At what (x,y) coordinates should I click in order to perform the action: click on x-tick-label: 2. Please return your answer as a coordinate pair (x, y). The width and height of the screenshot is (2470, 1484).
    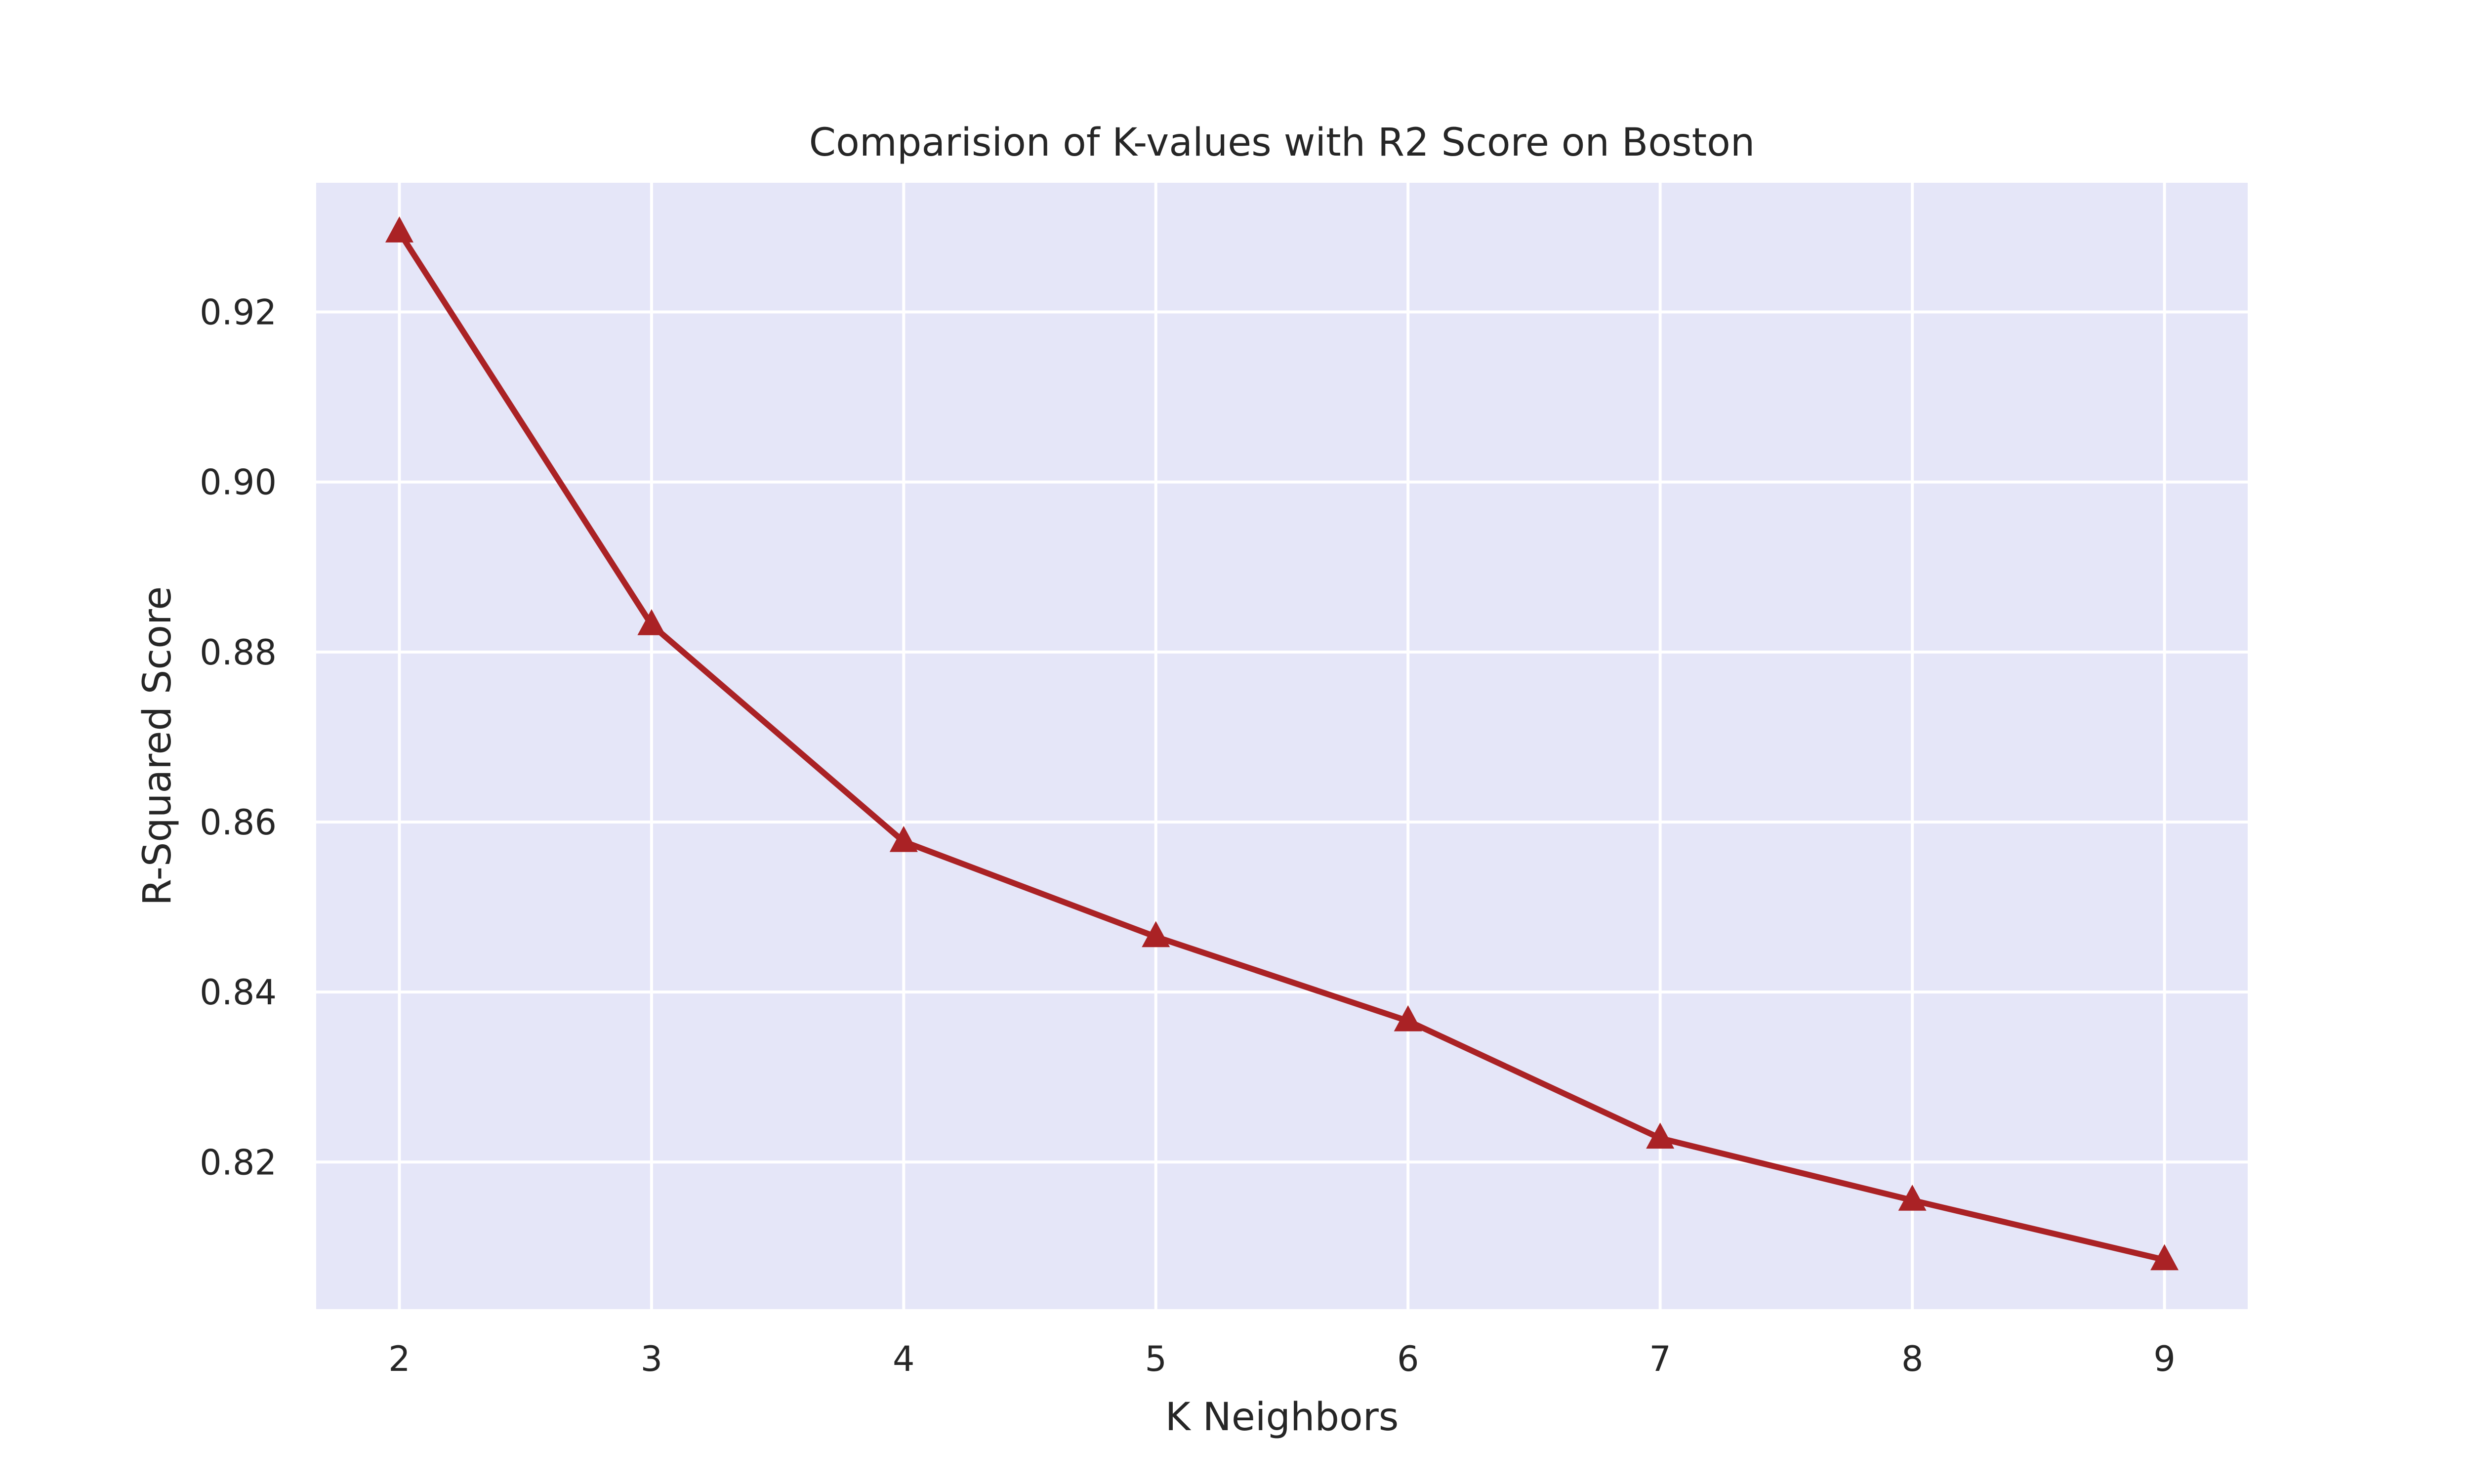
    Looking at the image, I should click on (399, 1359).